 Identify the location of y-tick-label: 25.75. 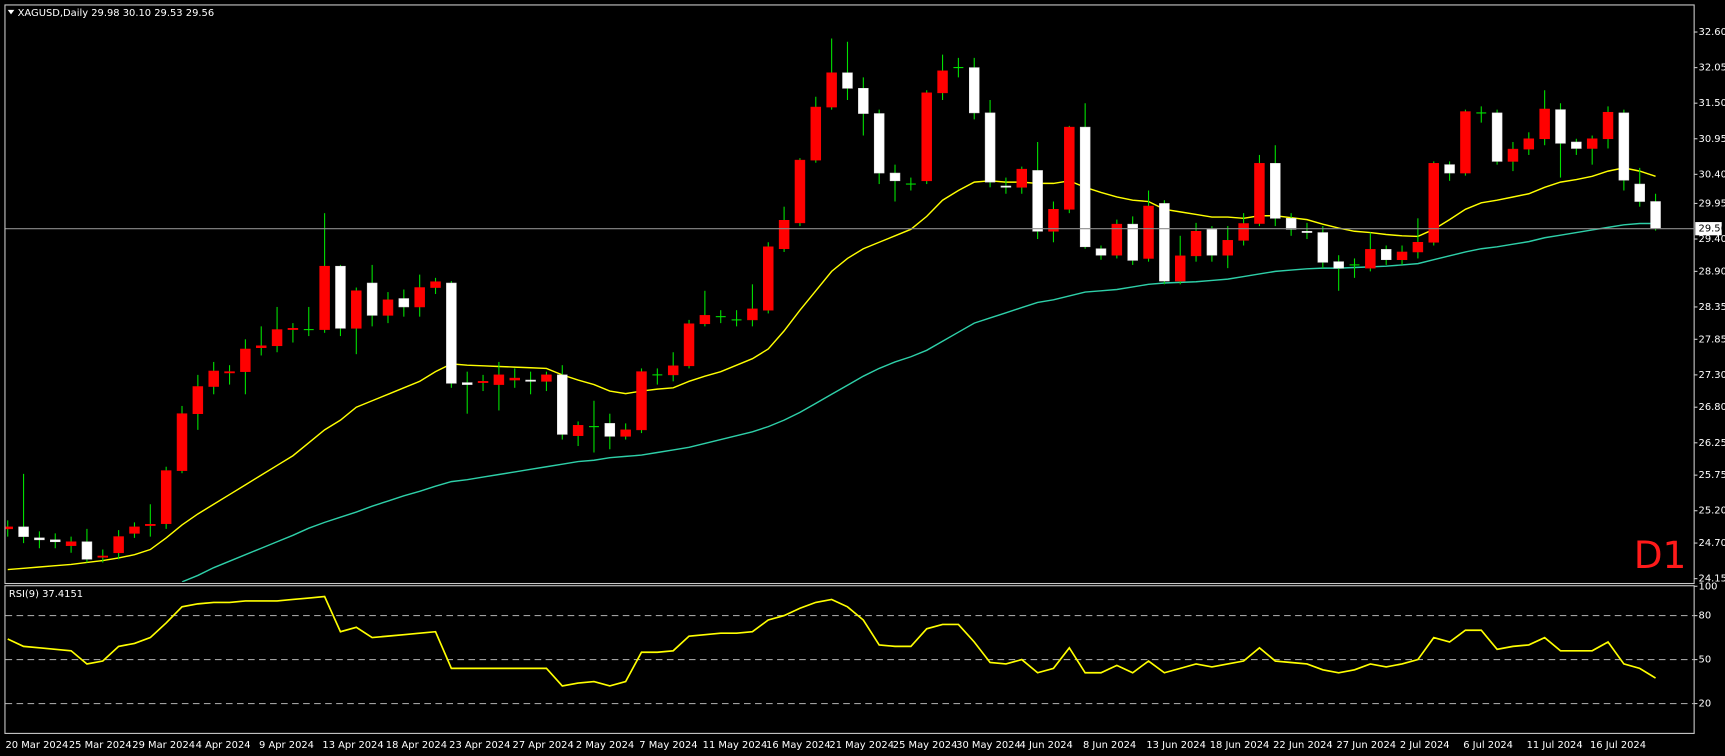
(1712, 475).